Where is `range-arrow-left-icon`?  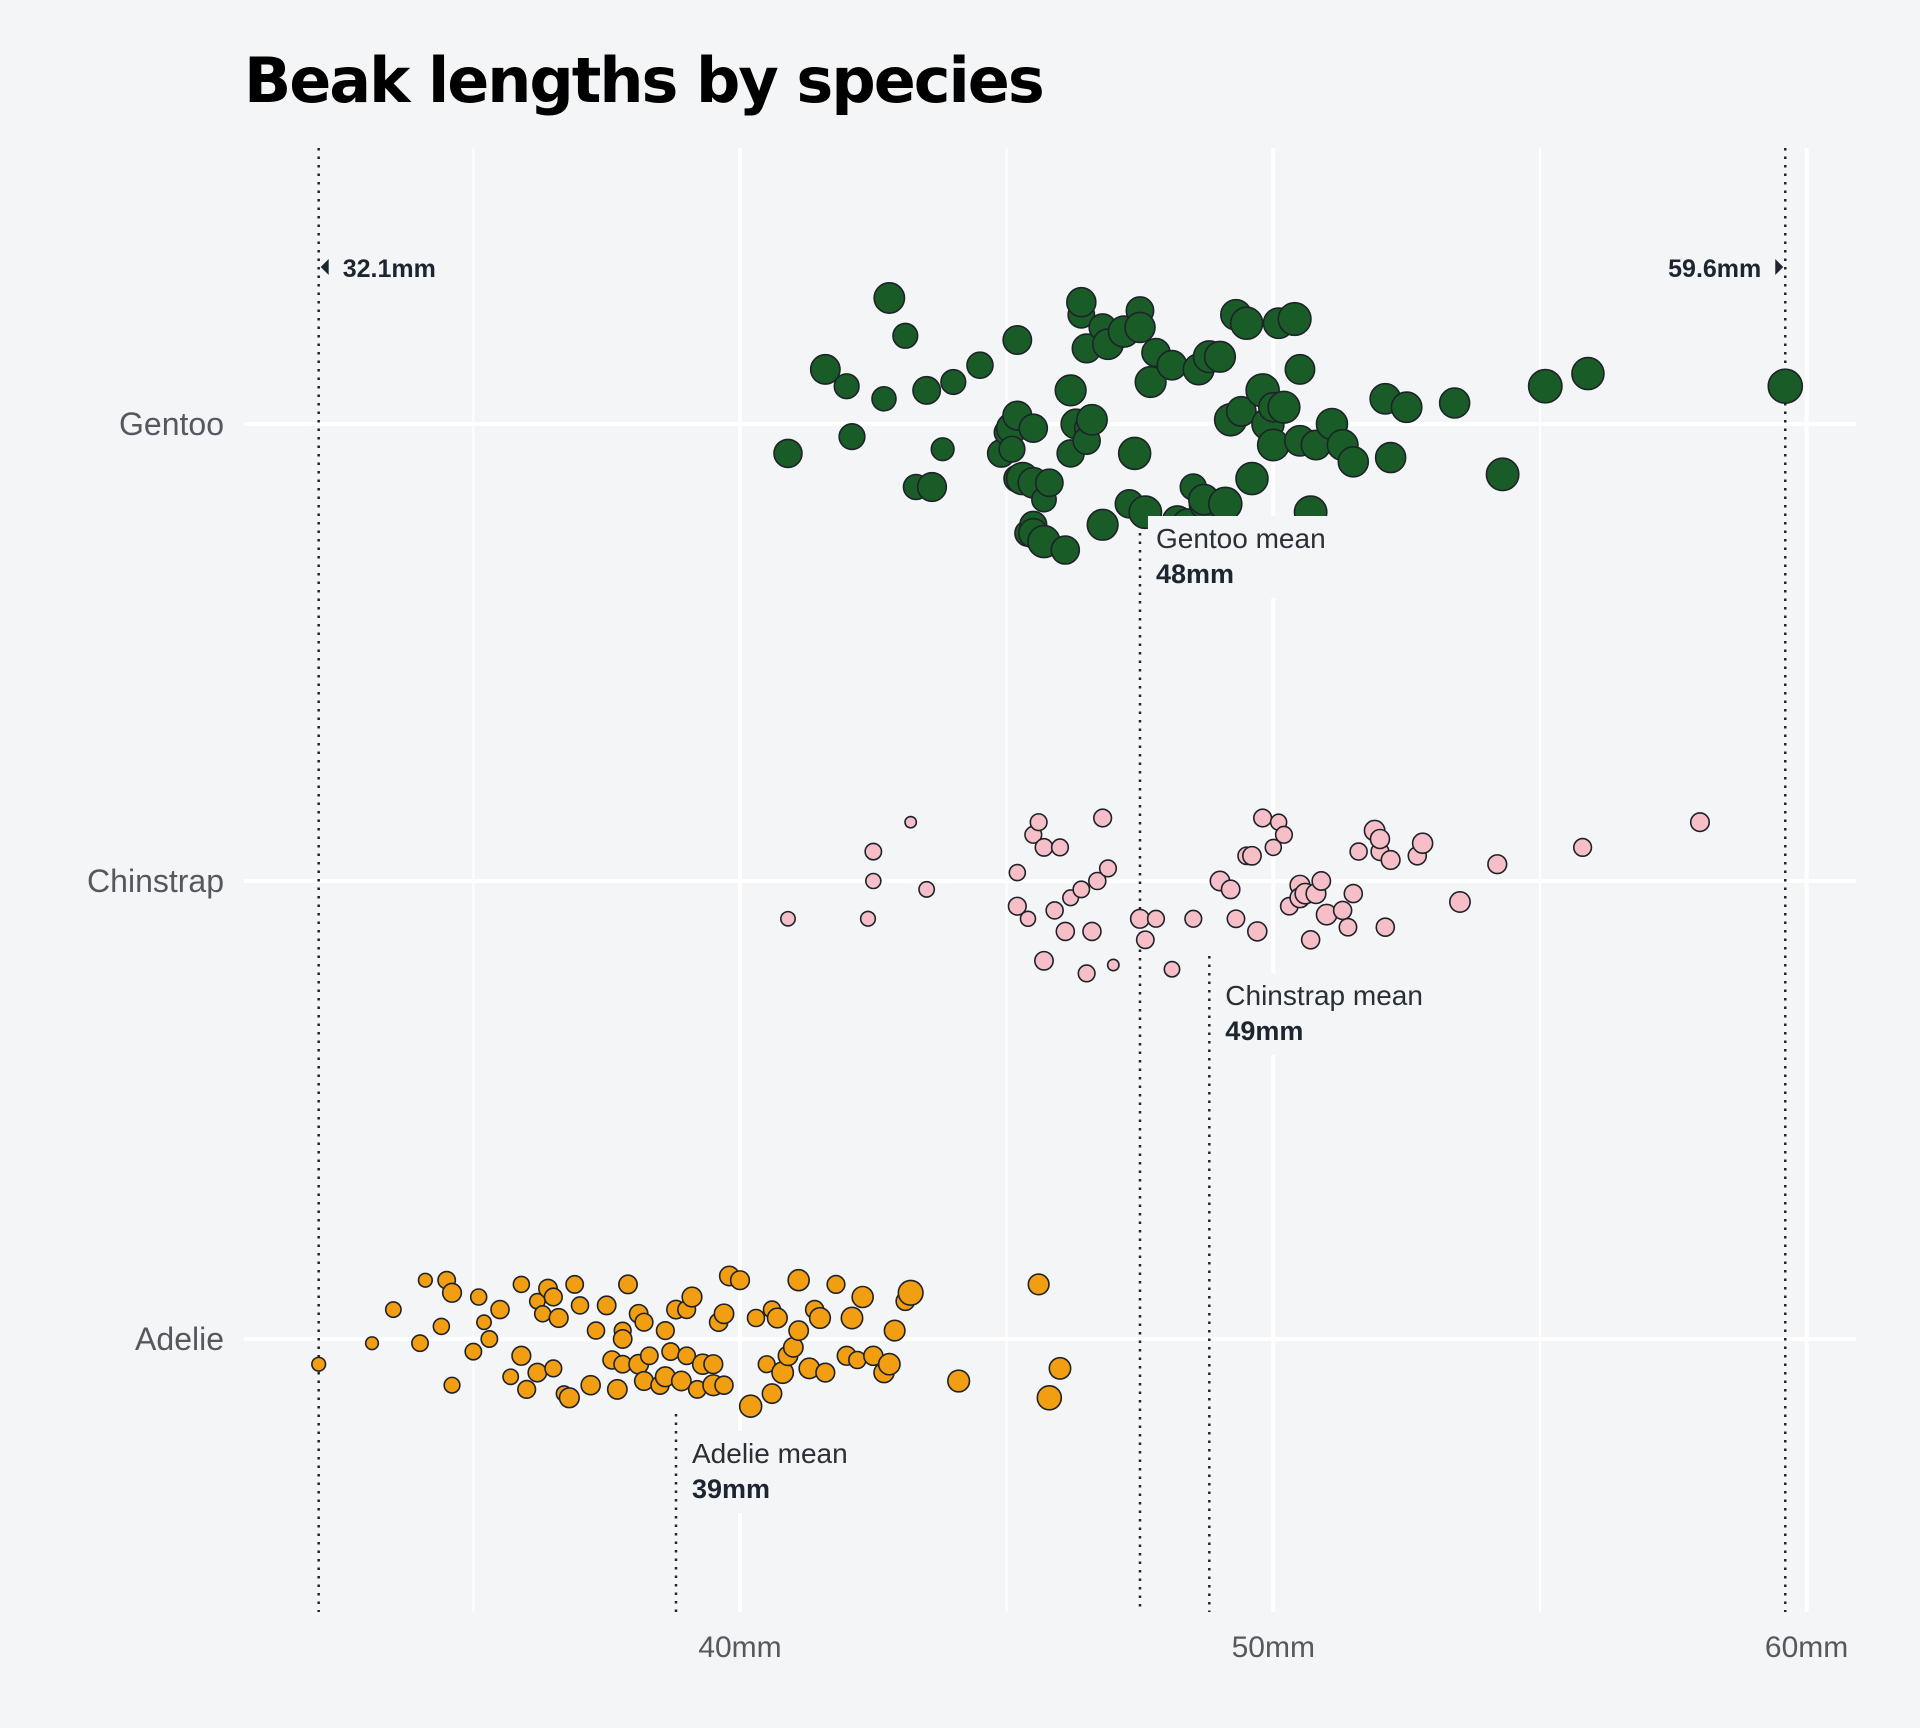
range-arrow-left-icon is located at coordinates (324, 267).